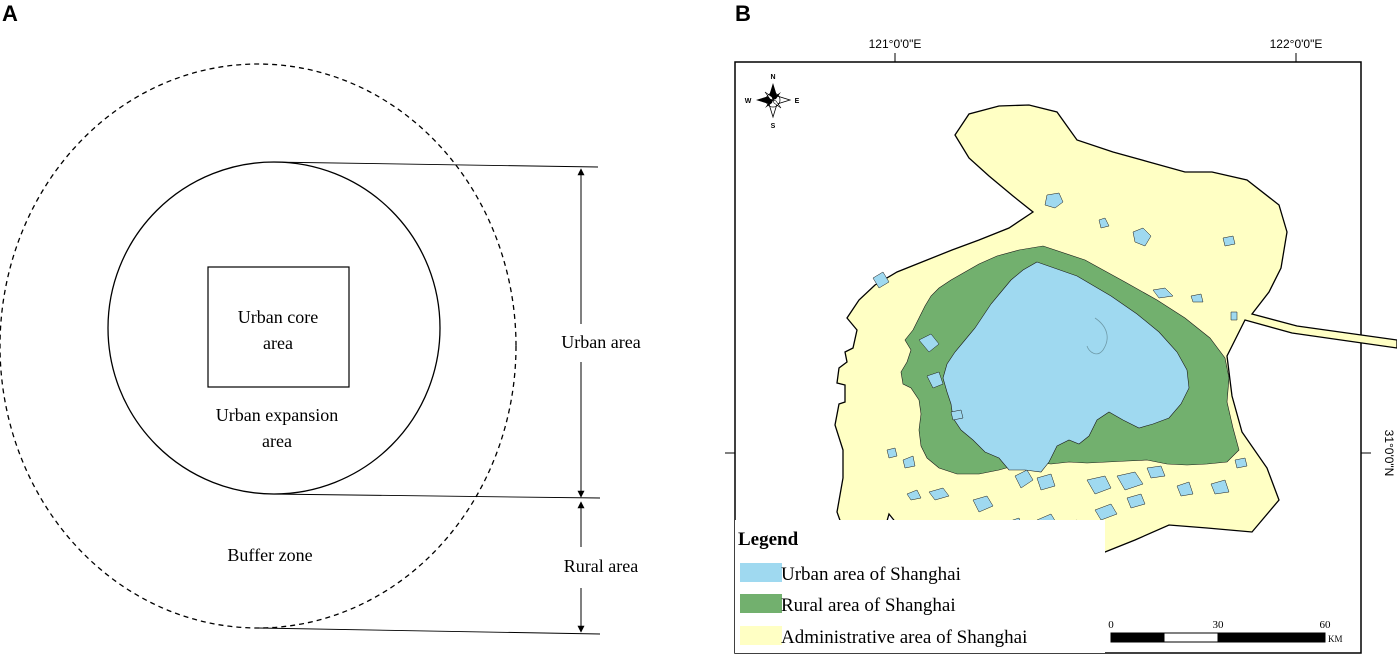 The height and width of the screenshot is (660, 1397). What do you see at coordinates (10, 13) in the screenshot?
I see `panel-a-label: A` at bounding box center [10, 13].